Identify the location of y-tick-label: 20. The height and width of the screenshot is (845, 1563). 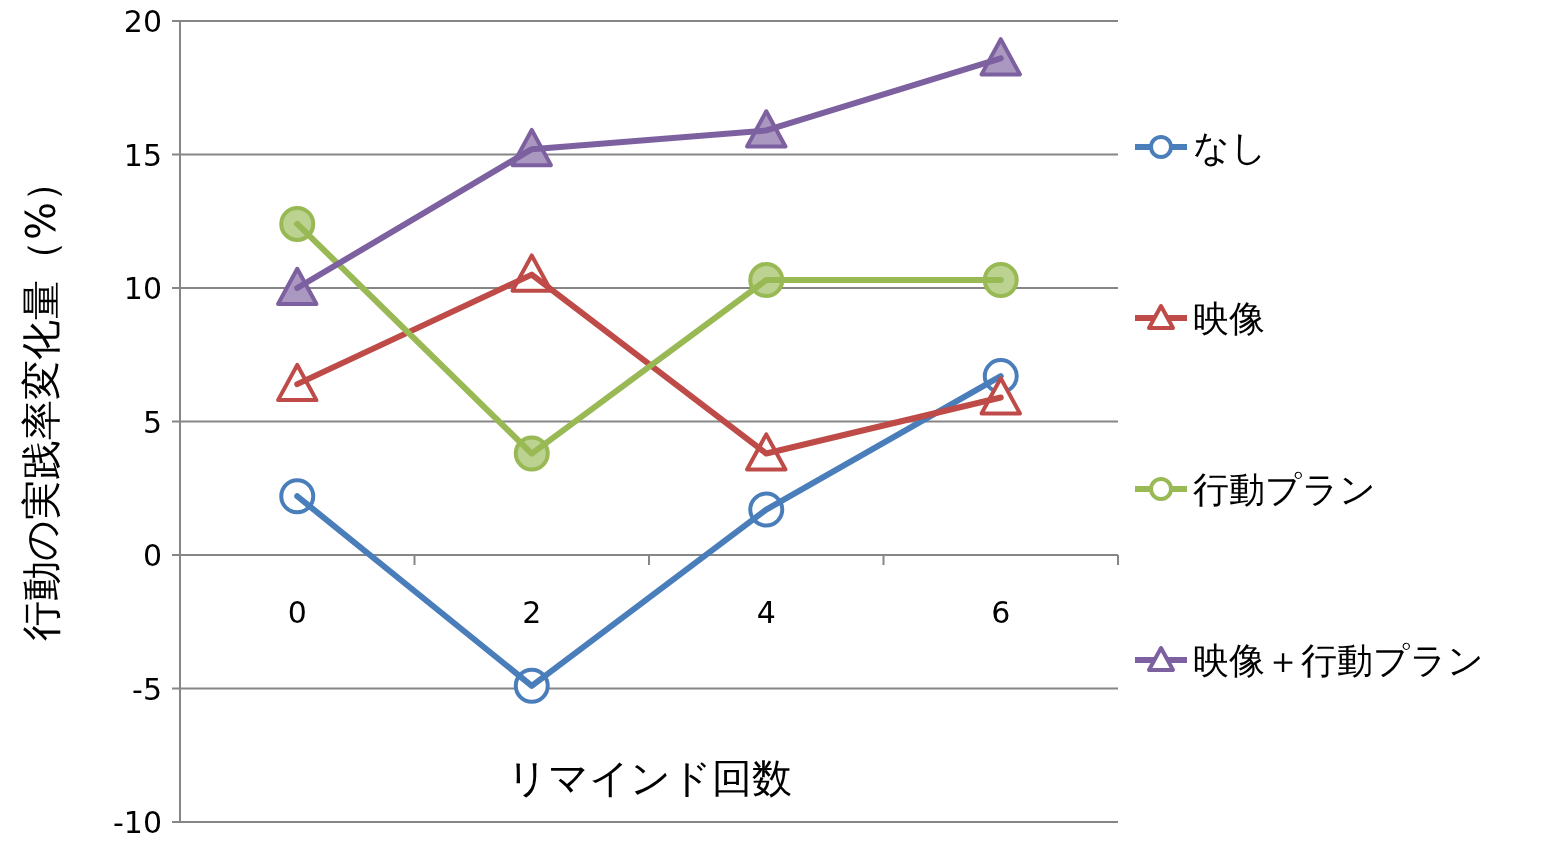
(142, 21).